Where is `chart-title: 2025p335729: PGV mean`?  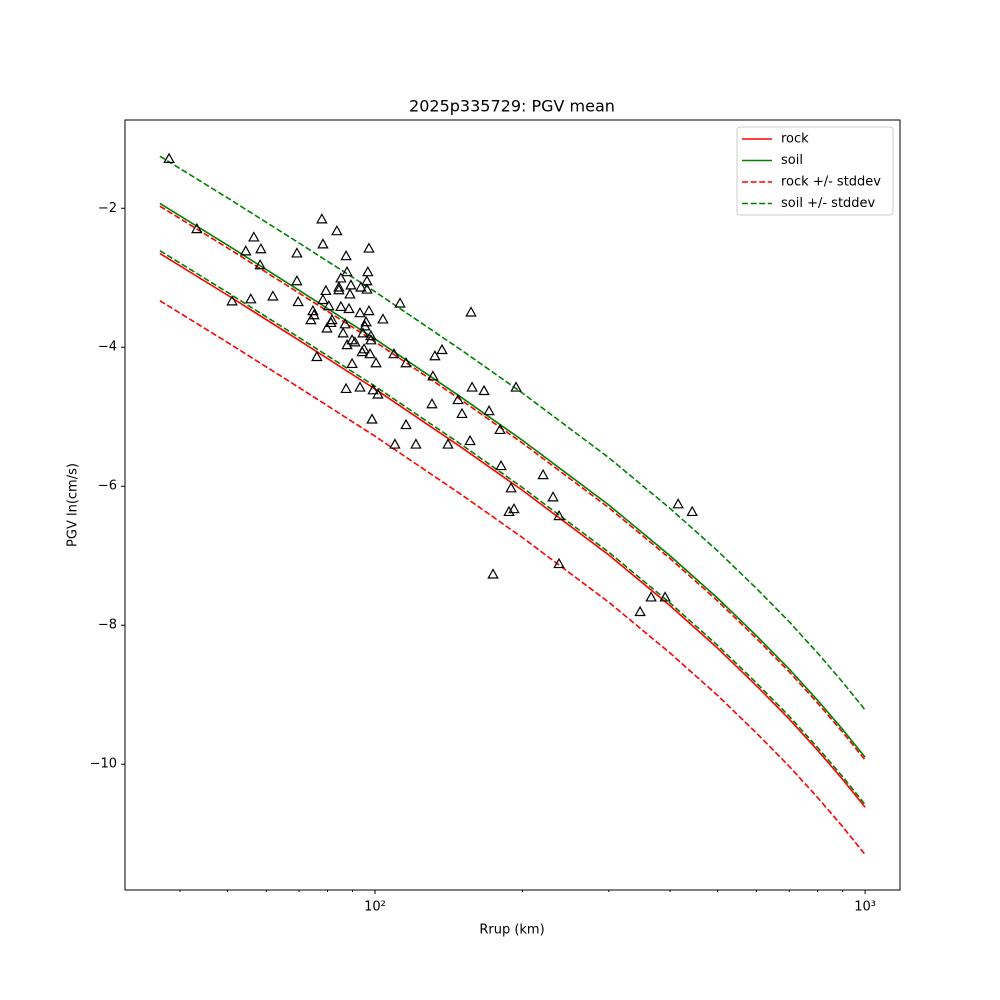
chart-title: 2025p335729: PGV mean is located at coordinates (512, 106).